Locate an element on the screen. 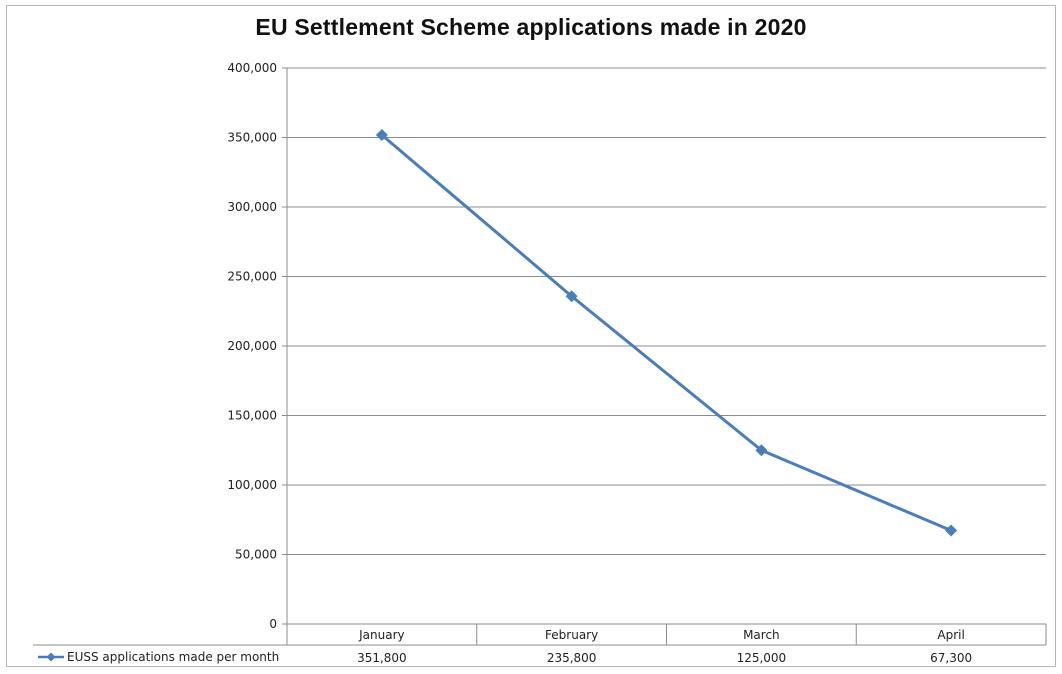  data-table-value: 67,300 is located at coordinates (951, 658).